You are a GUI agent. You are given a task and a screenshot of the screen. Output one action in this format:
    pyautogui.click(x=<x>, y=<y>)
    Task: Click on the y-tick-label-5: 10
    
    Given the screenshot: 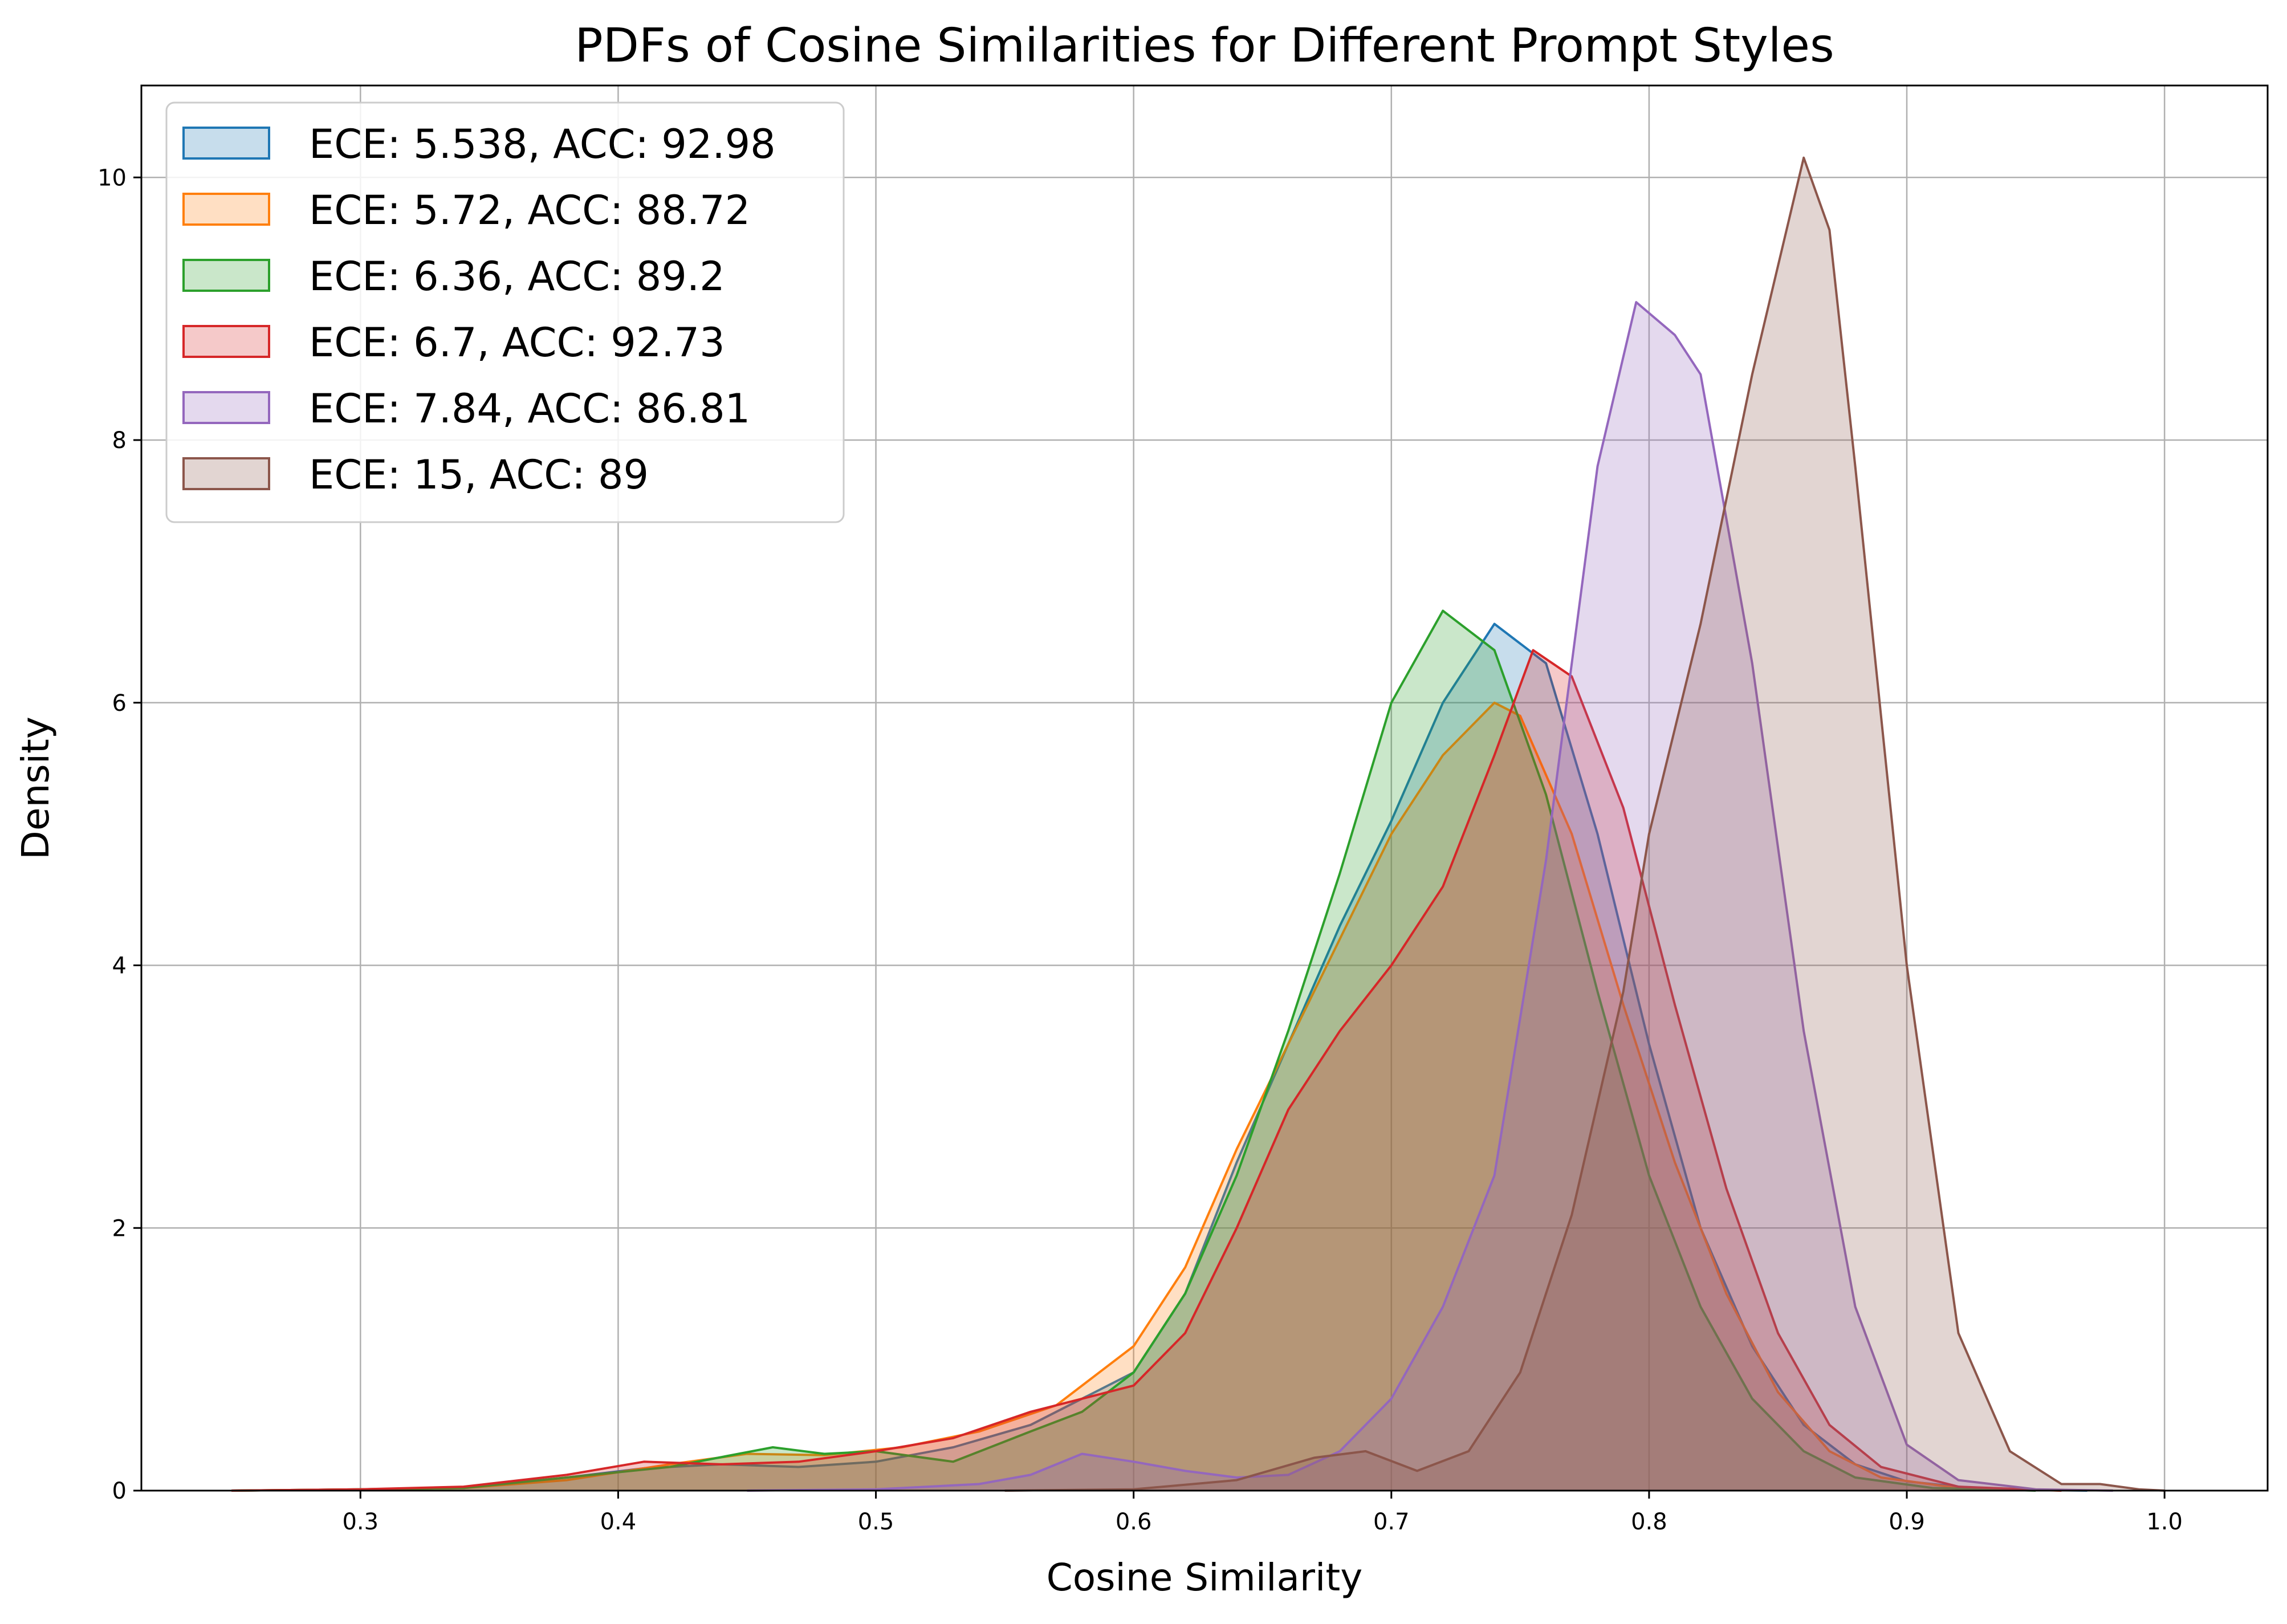 What is the action you would take?
    pyautogui.click(x=112, y=178)
    